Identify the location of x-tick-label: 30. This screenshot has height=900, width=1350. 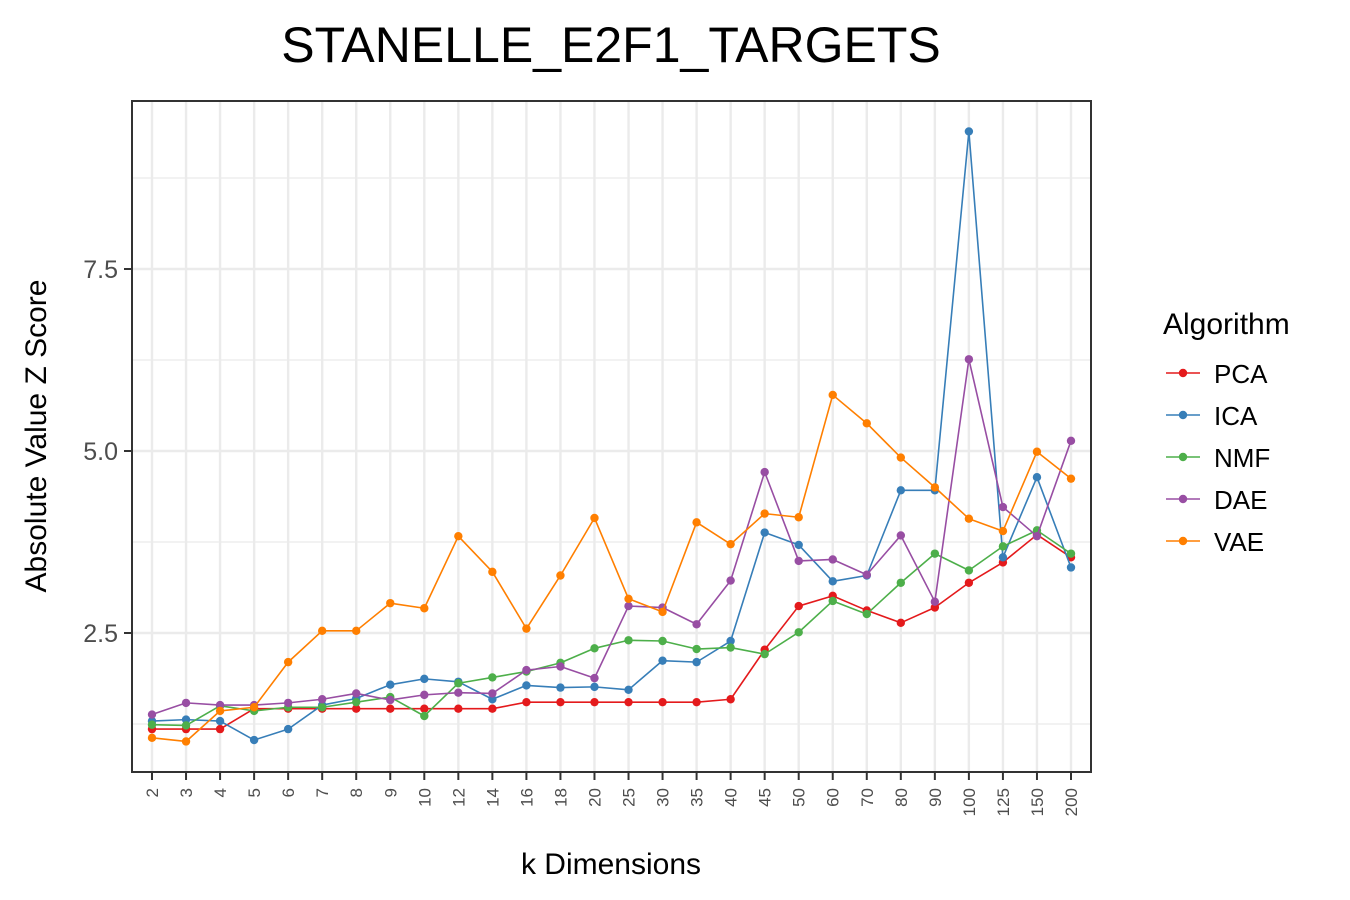
(663, 797).